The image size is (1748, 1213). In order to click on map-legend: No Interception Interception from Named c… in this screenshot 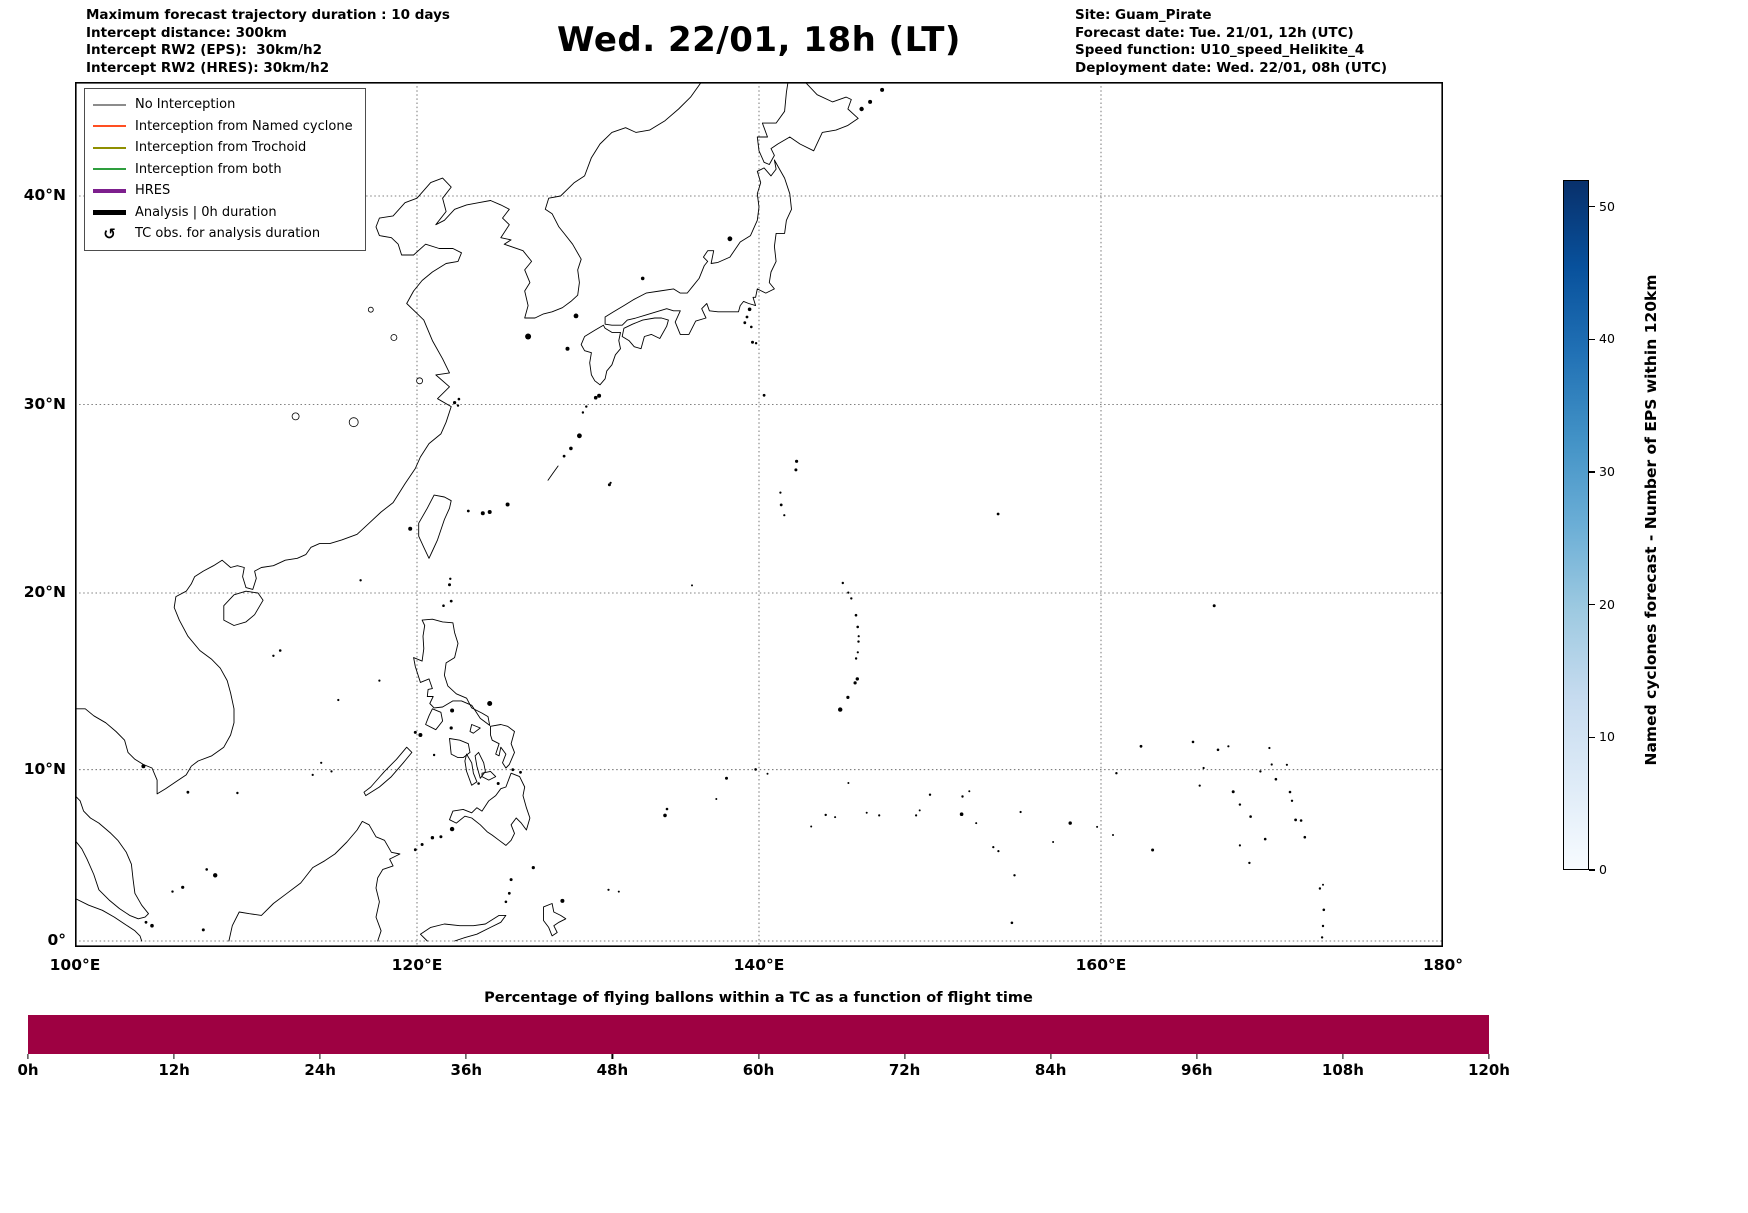, I will do `click(225, 169)`.